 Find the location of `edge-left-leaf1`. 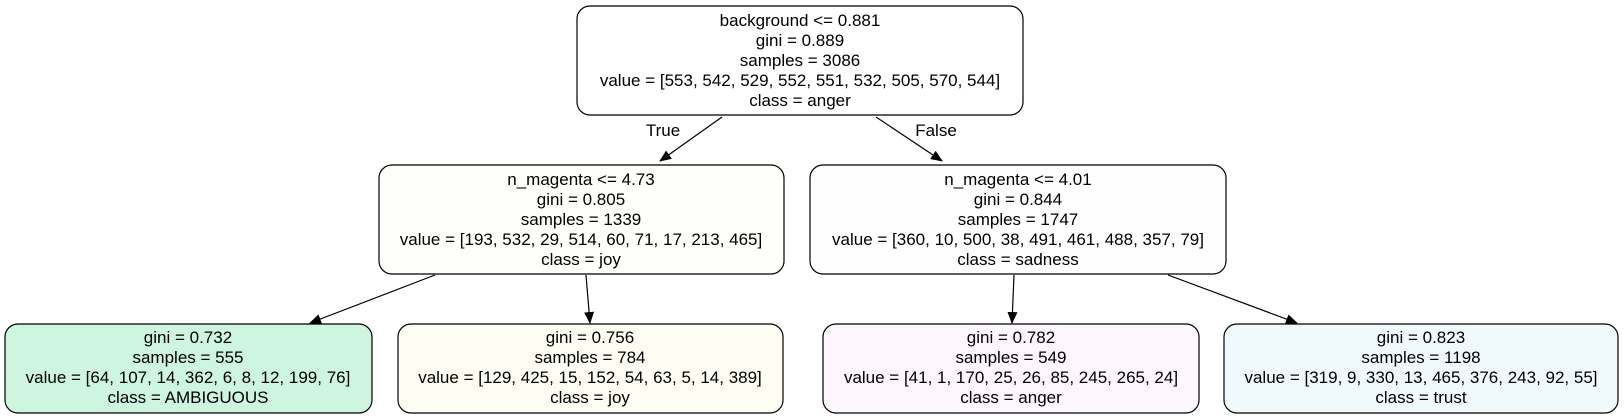

edge-left-leaf1 is located at coordinates (372, 299).